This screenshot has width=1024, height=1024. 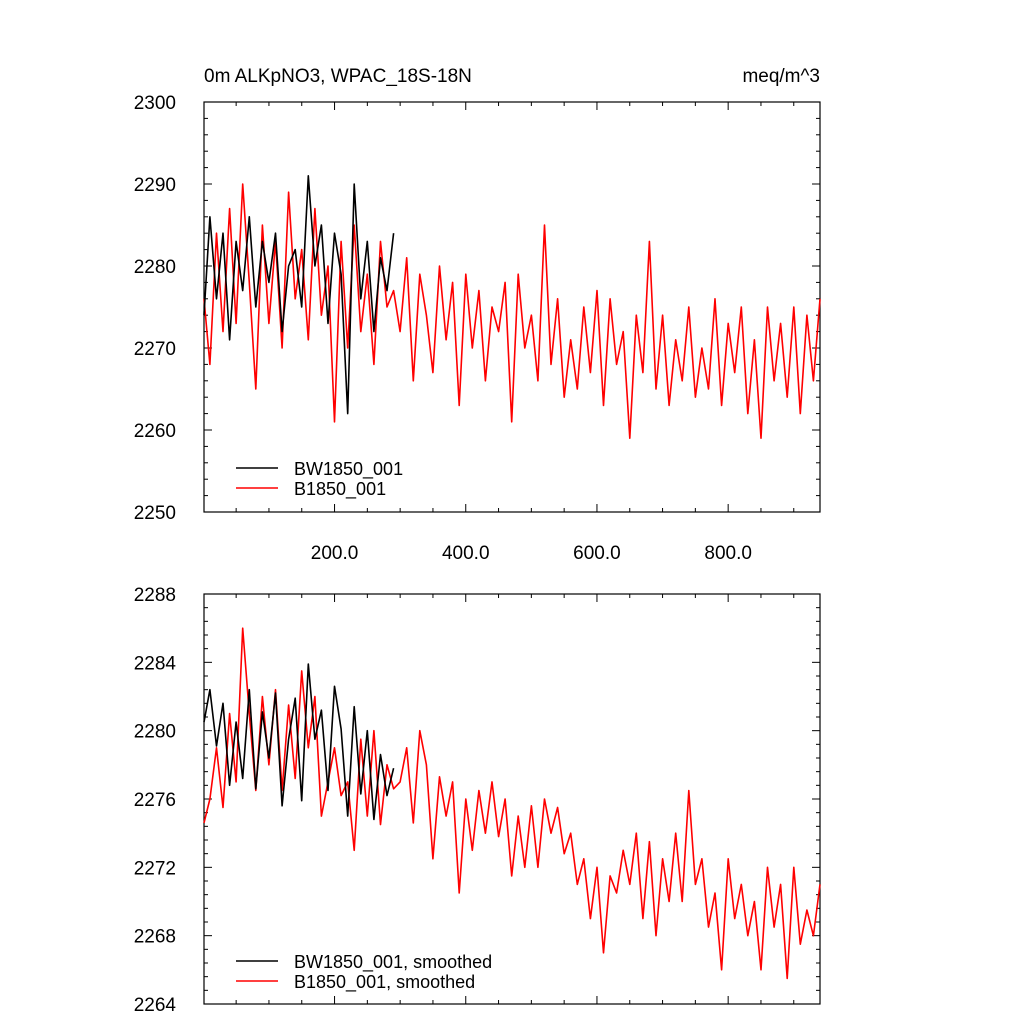 I want to click on x-tick-label: 400.0, so click(x=466, y=553).